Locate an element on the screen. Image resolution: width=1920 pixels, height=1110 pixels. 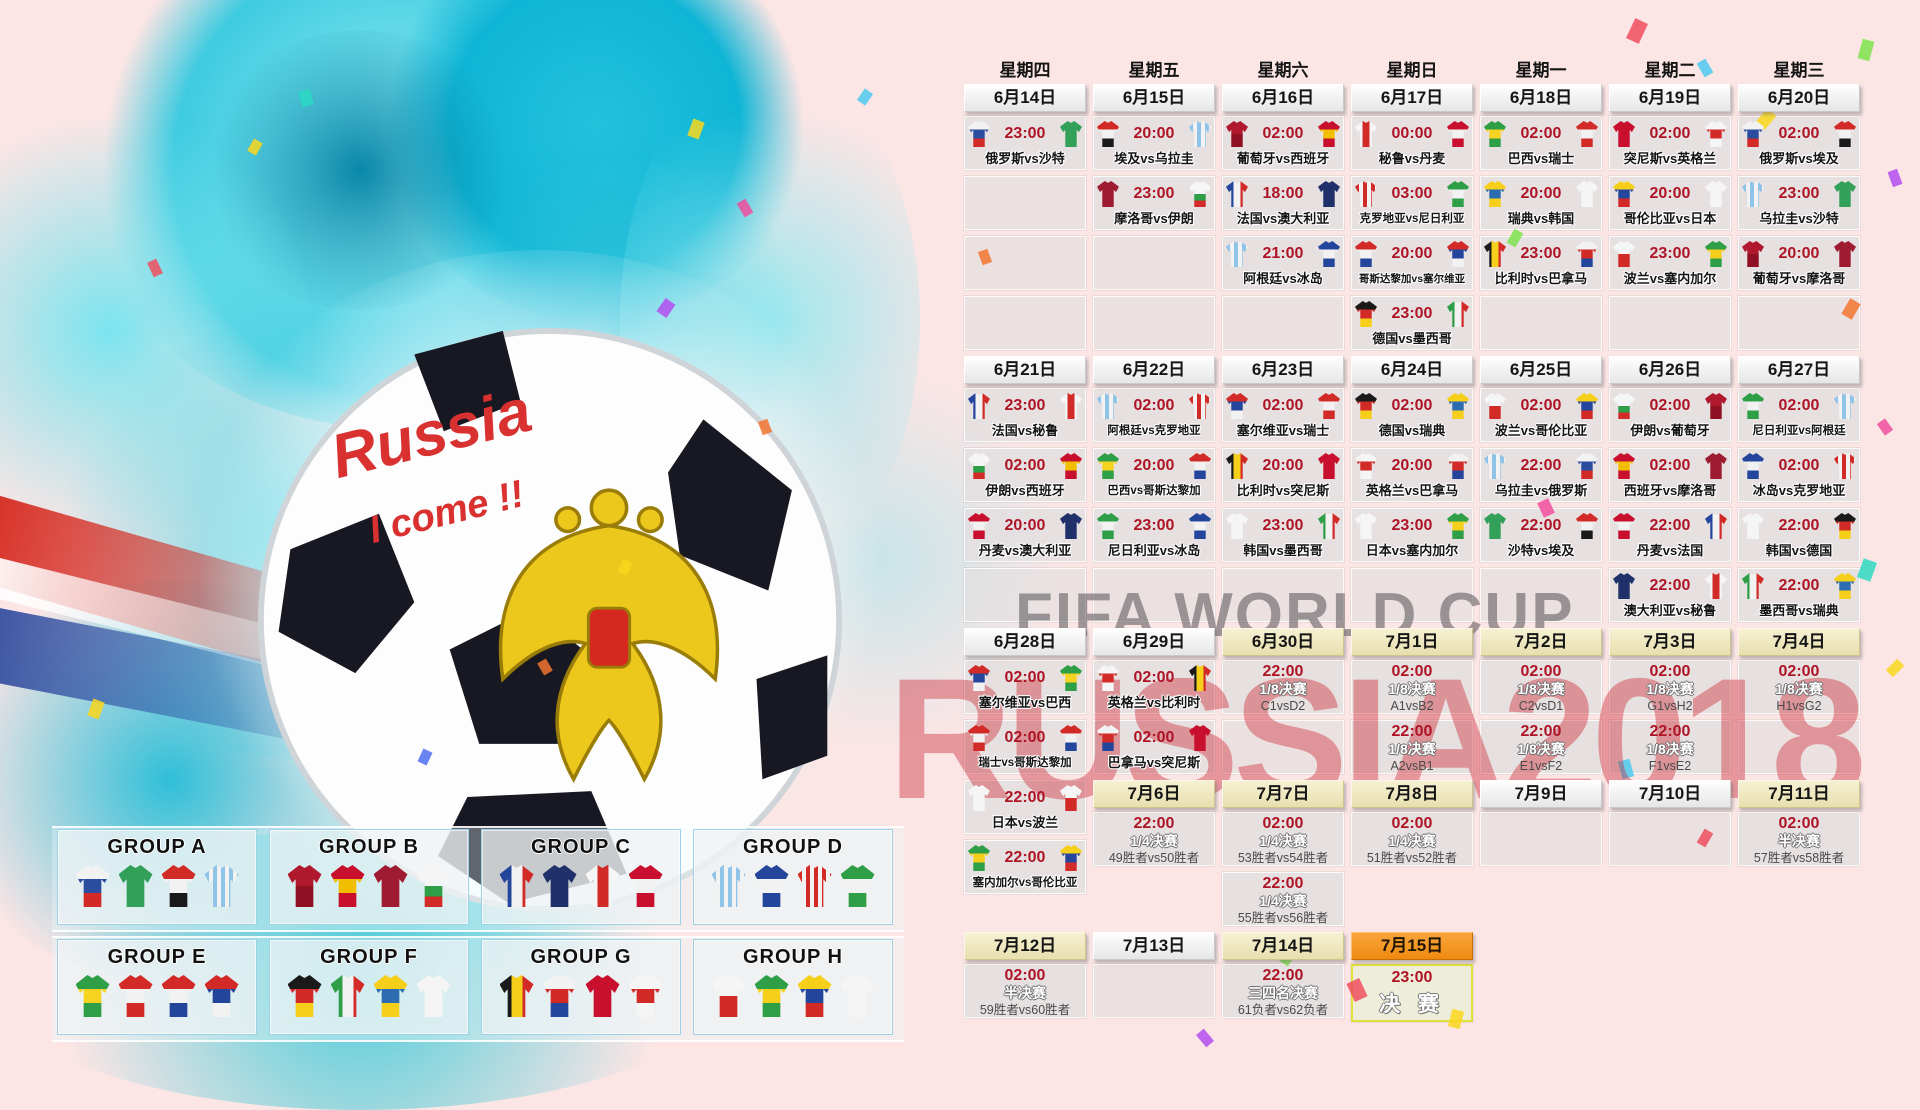
pairing-label: G1vsH2 is located at coordinates (1670, 706).